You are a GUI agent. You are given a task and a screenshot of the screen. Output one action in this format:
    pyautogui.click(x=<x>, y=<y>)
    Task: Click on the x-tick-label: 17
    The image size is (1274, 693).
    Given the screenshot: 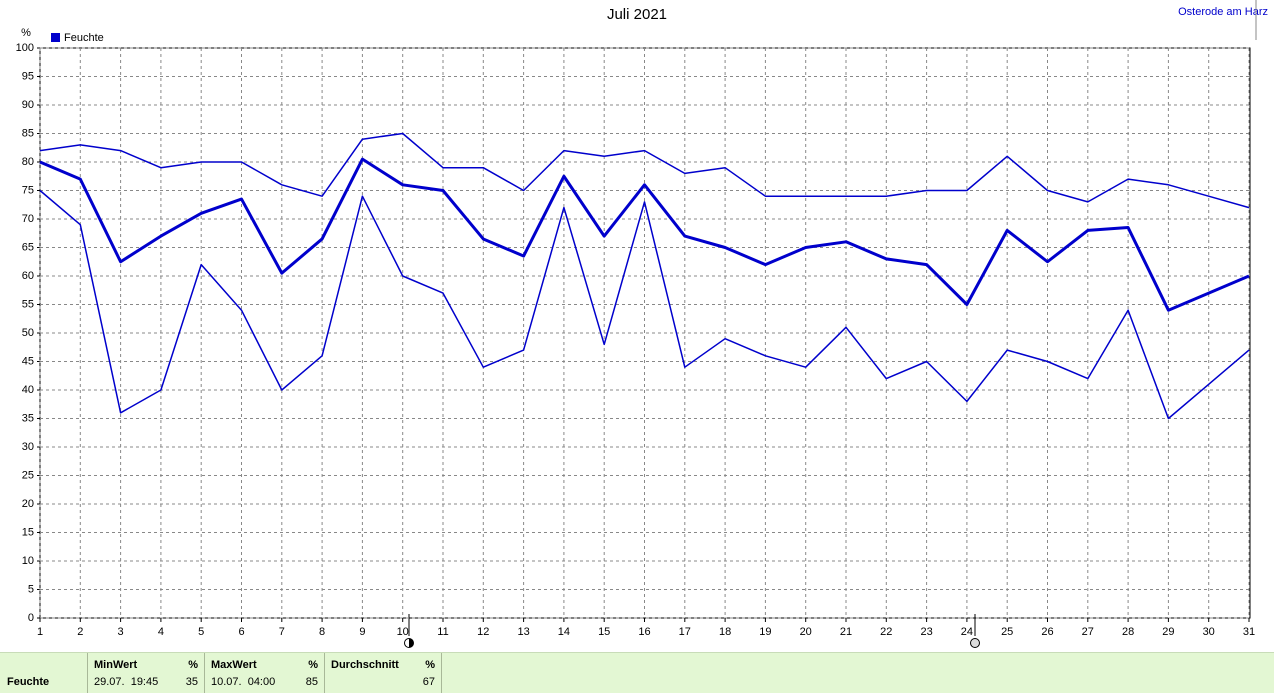 What is the action you would take?
    pyautogui.click(x=685, y=632)
    